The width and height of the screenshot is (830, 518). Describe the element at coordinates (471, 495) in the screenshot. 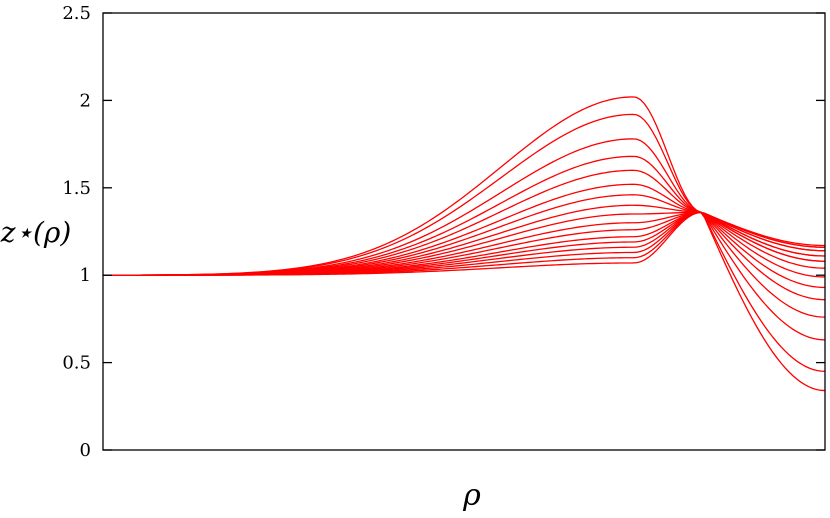

I see `x-axis-label: ρ` at that location.